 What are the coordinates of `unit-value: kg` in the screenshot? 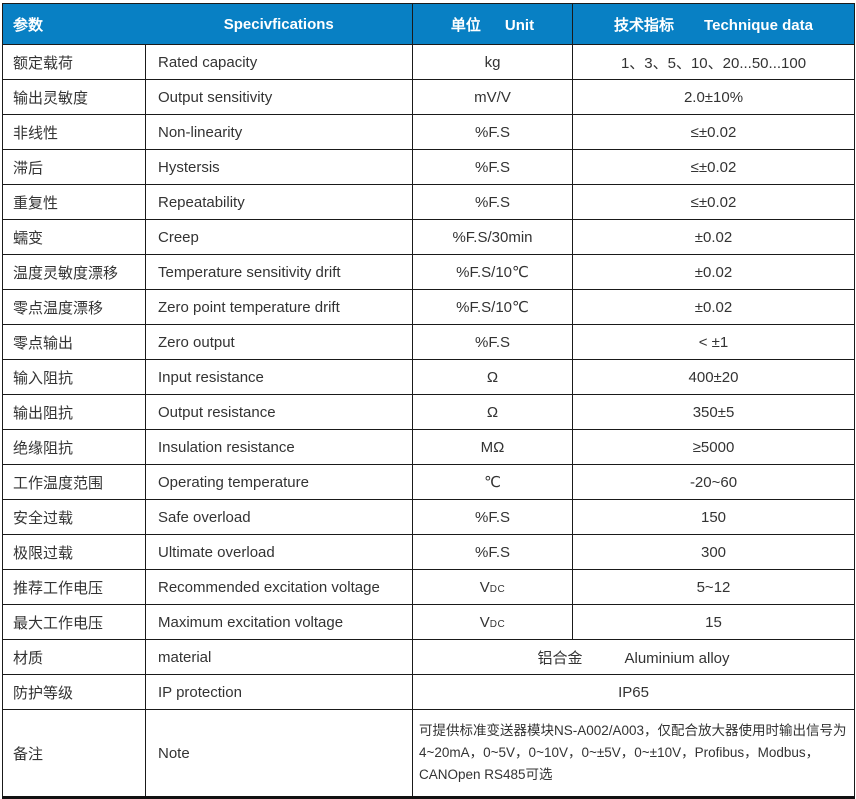 It's located at (492, 62).